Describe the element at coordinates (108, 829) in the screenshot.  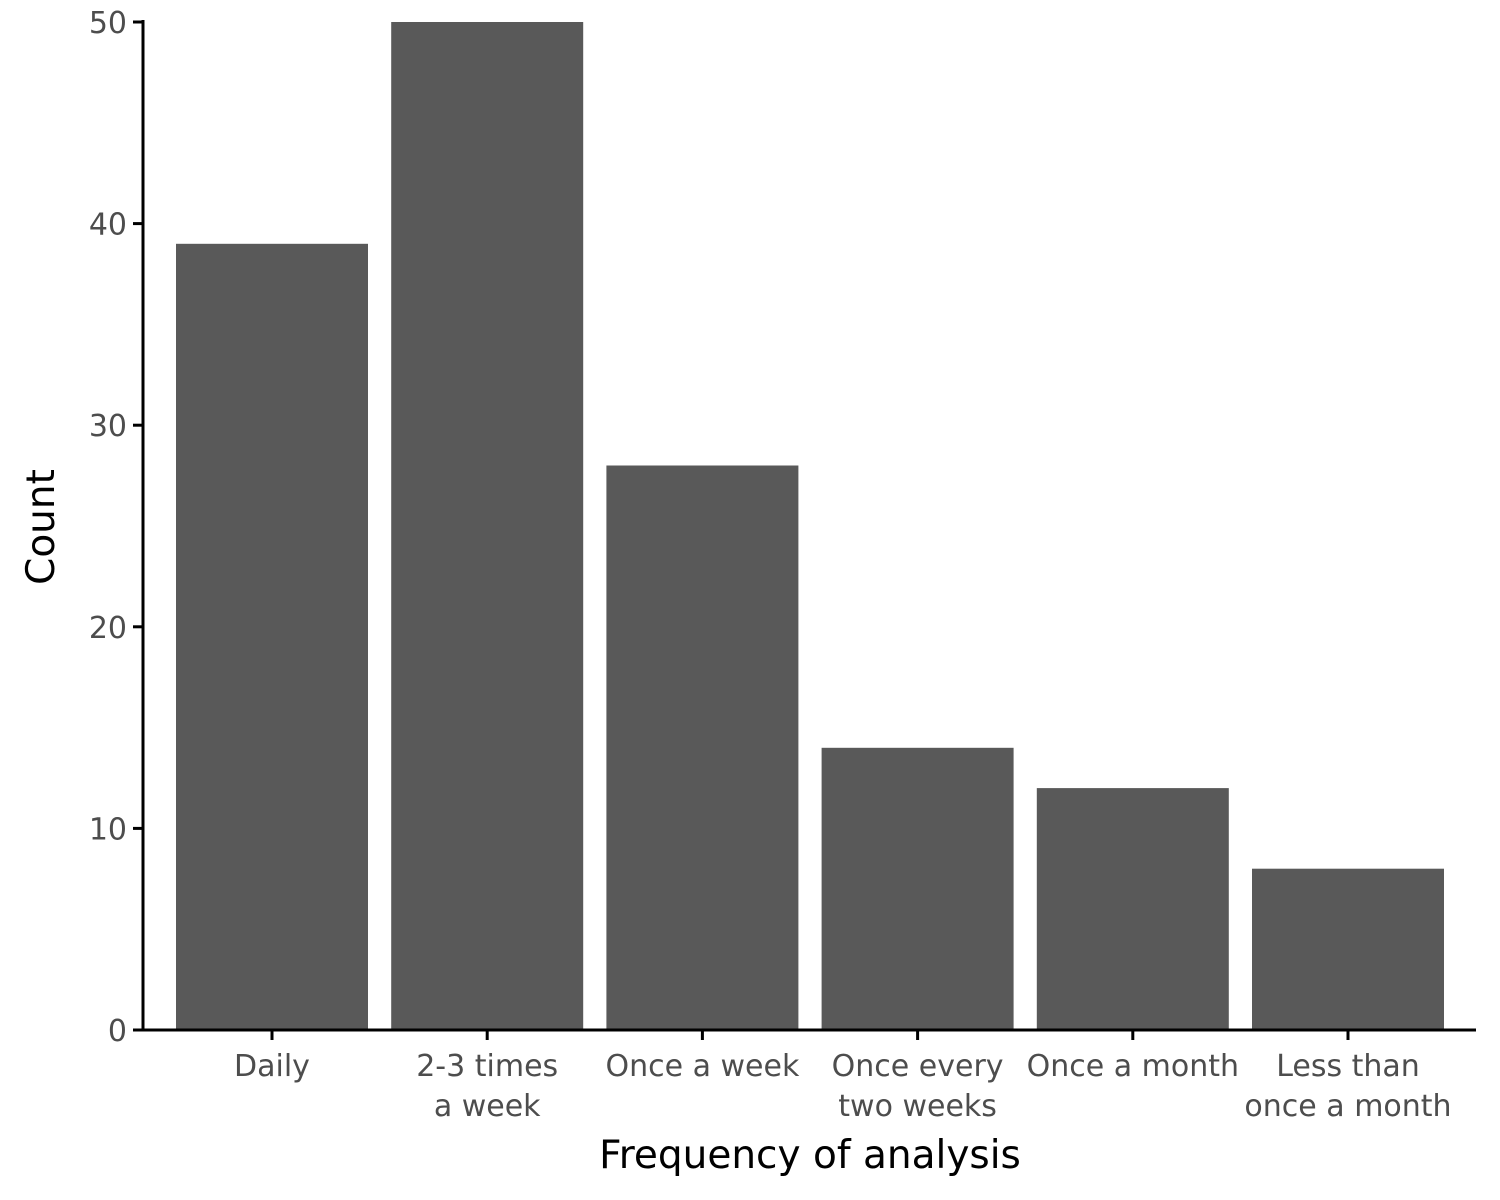
I see `y-tick-label-1: 10` at that location.